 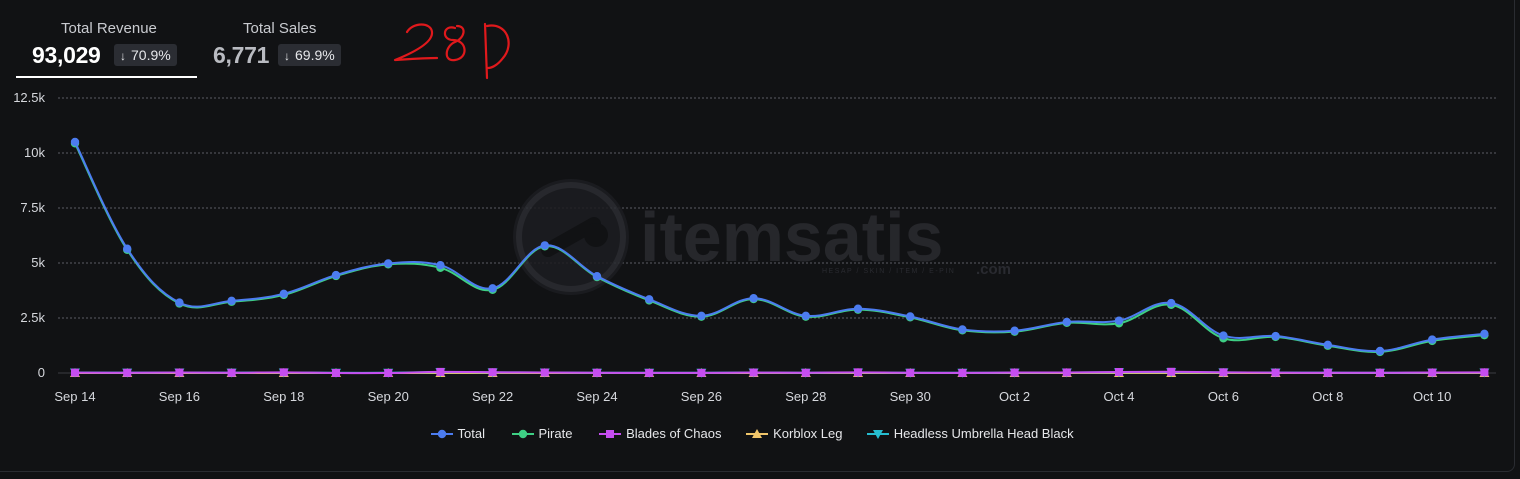 I want to click on x-tick-label: Oct 8, so click(x=1327, y=396).